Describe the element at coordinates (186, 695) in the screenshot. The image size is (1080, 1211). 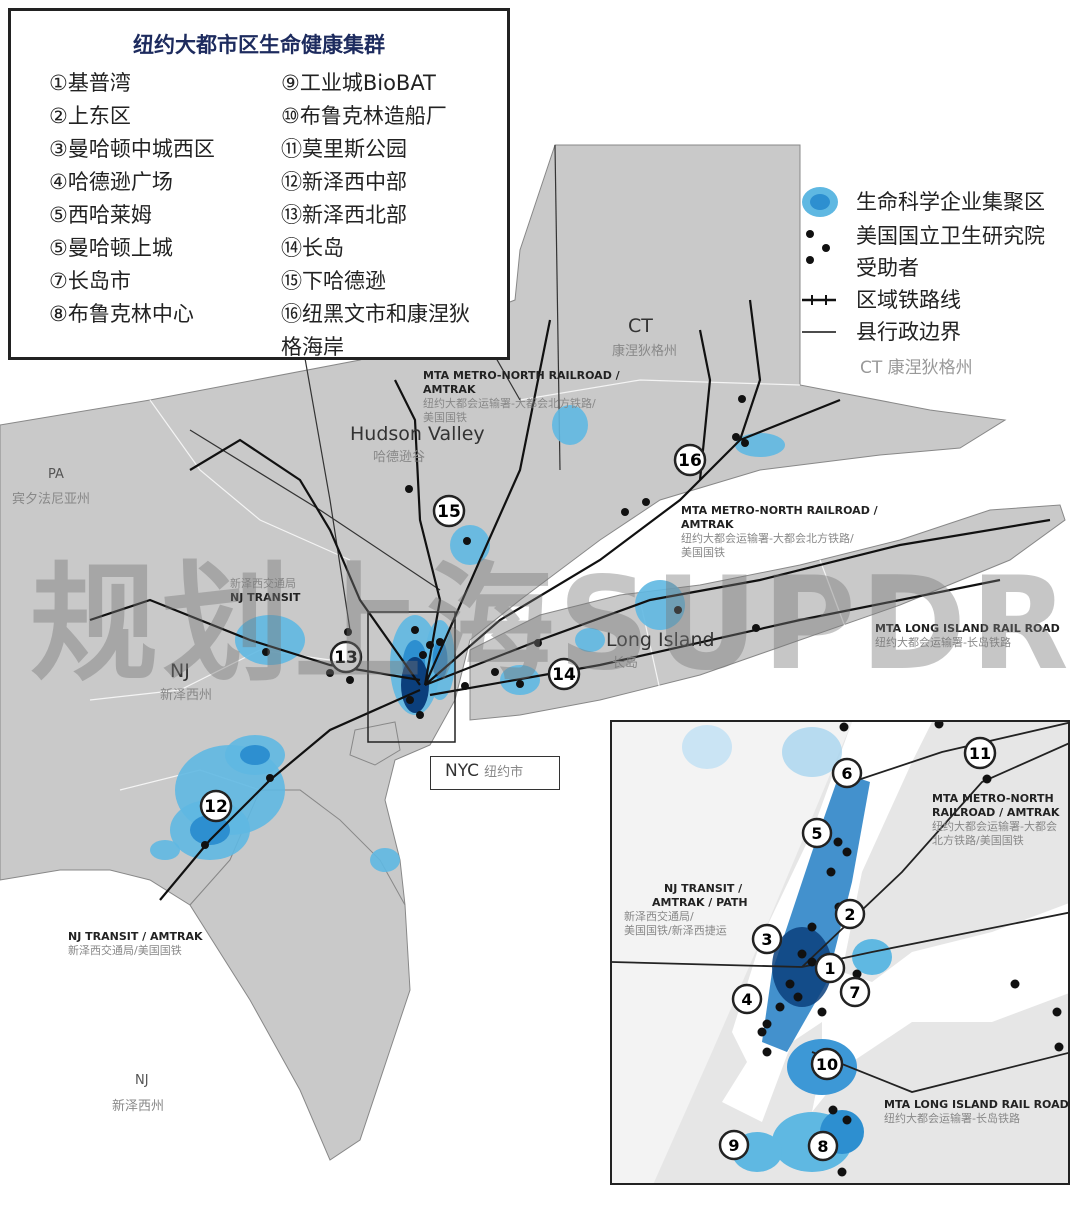
I see `label-nj-zh: 新泽西州` at that location.